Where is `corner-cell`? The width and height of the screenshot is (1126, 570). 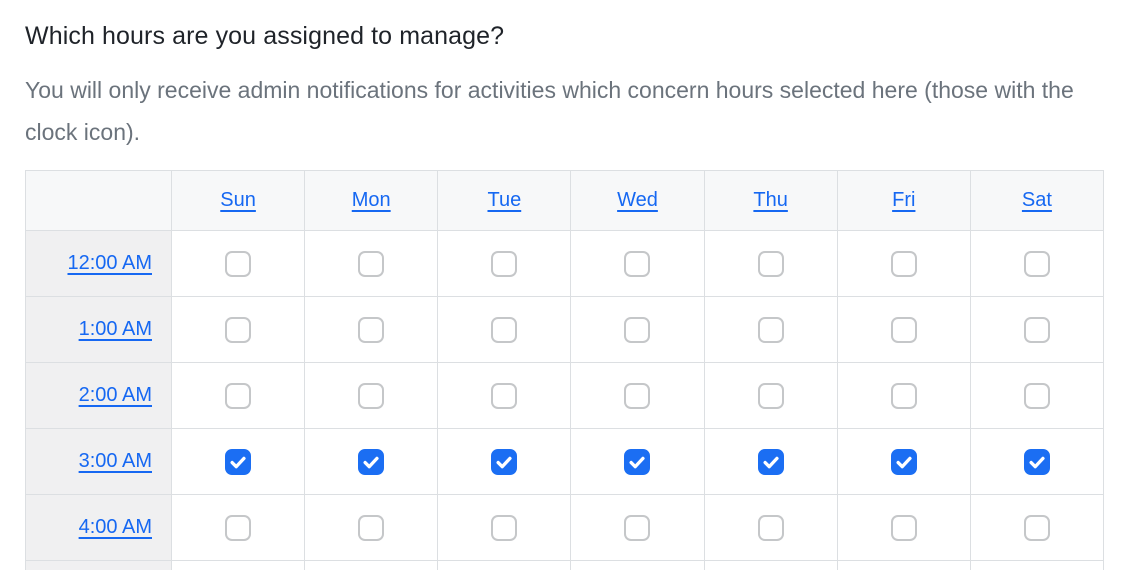 corner-cell is located at coordinates (98, 200).